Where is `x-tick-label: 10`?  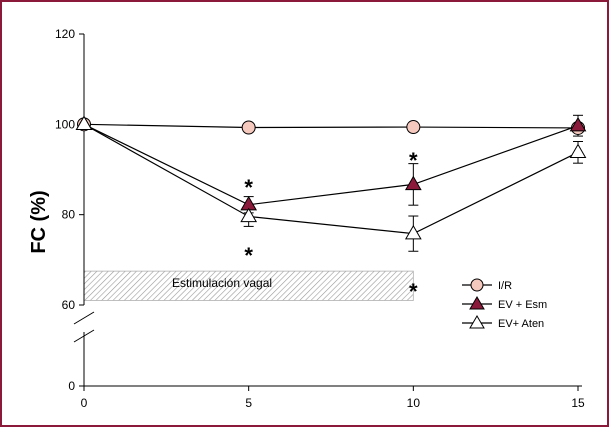
x-tick-label: 10 is located at coordinates (414, 403).